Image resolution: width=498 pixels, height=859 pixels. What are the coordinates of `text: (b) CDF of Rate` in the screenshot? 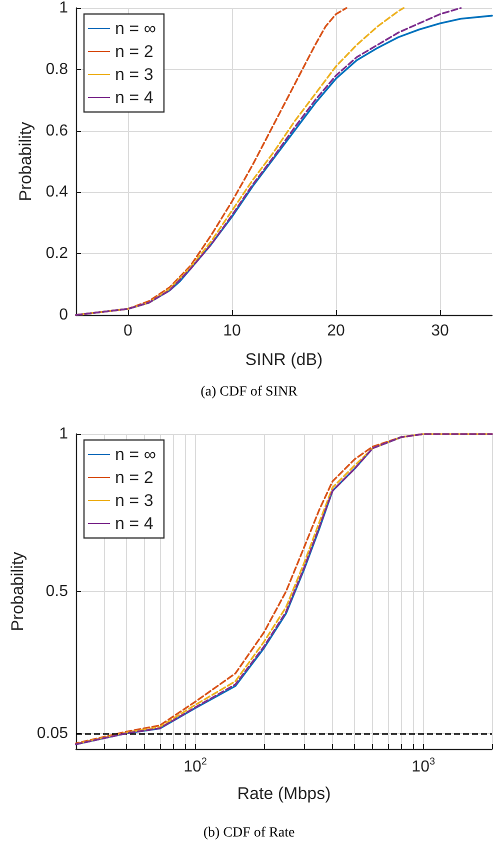 It's located at (249, 833).